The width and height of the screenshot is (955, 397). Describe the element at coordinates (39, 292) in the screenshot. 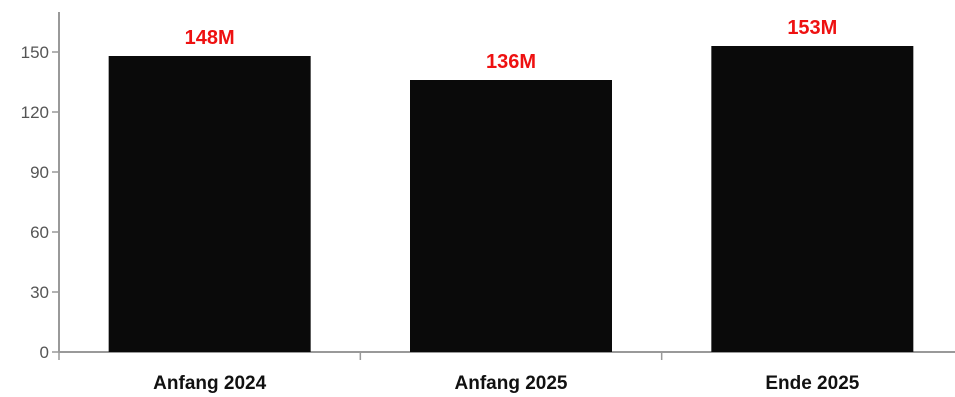

I see `y-tick-label: 30` at that location.